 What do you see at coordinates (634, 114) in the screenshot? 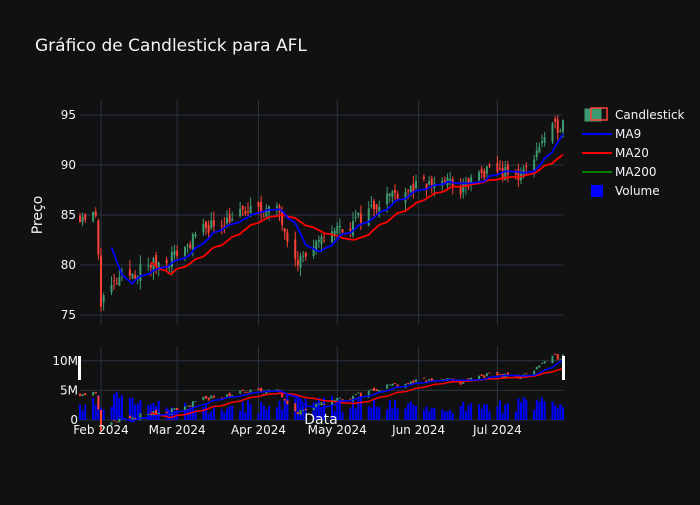
I see `legend-item: Candlestick` at bounding box center [634, 114].